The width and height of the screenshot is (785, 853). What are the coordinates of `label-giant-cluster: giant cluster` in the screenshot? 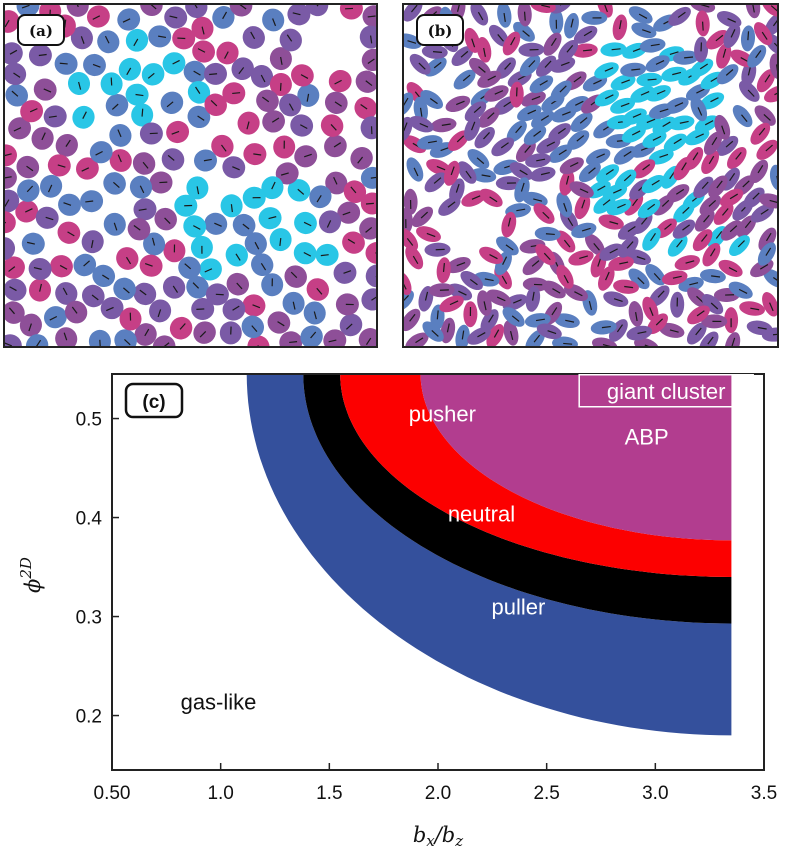 It's located at (666, 391).